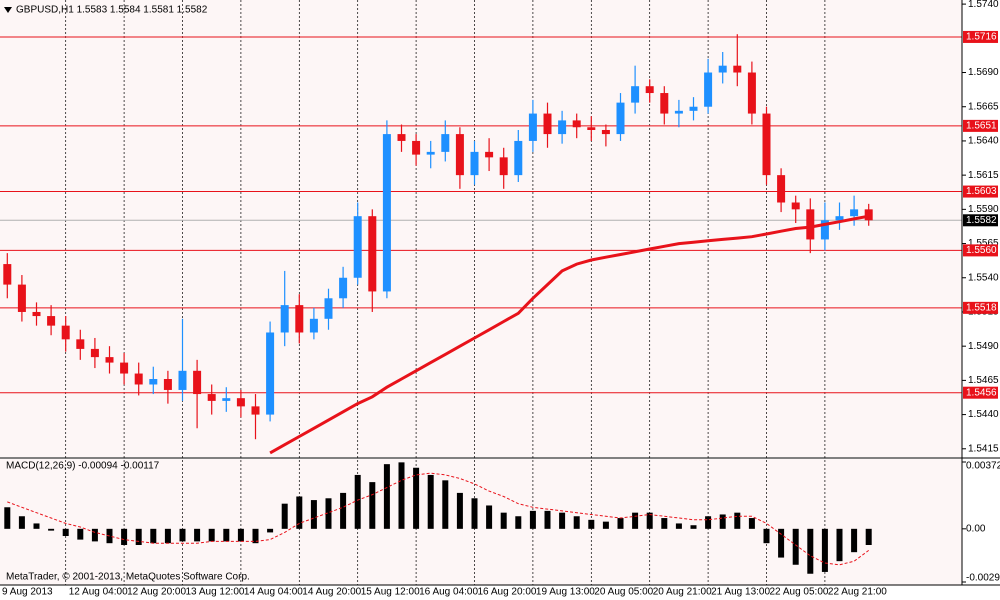  What do you see at coordinates (983, 466) in the screenshot?
I see `y-tick-label: 0.00372` at bounding box center [983, 466].